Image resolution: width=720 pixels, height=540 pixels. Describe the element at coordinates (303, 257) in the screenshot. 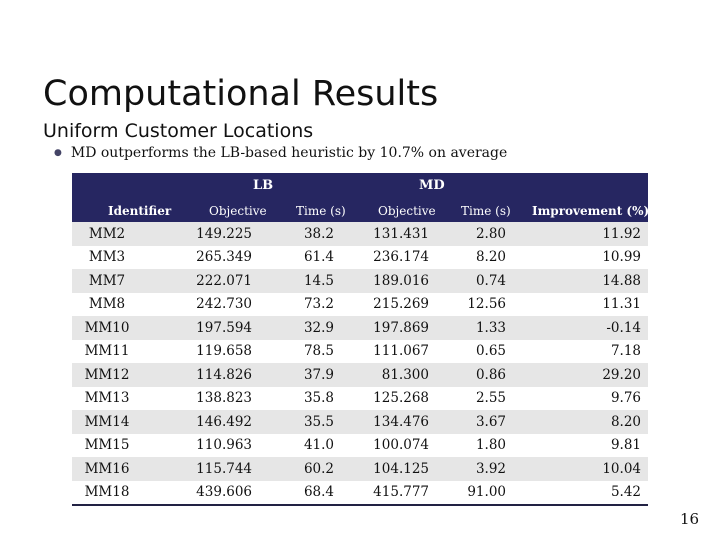

I see `cell-lb-time: 61.4` at that location.